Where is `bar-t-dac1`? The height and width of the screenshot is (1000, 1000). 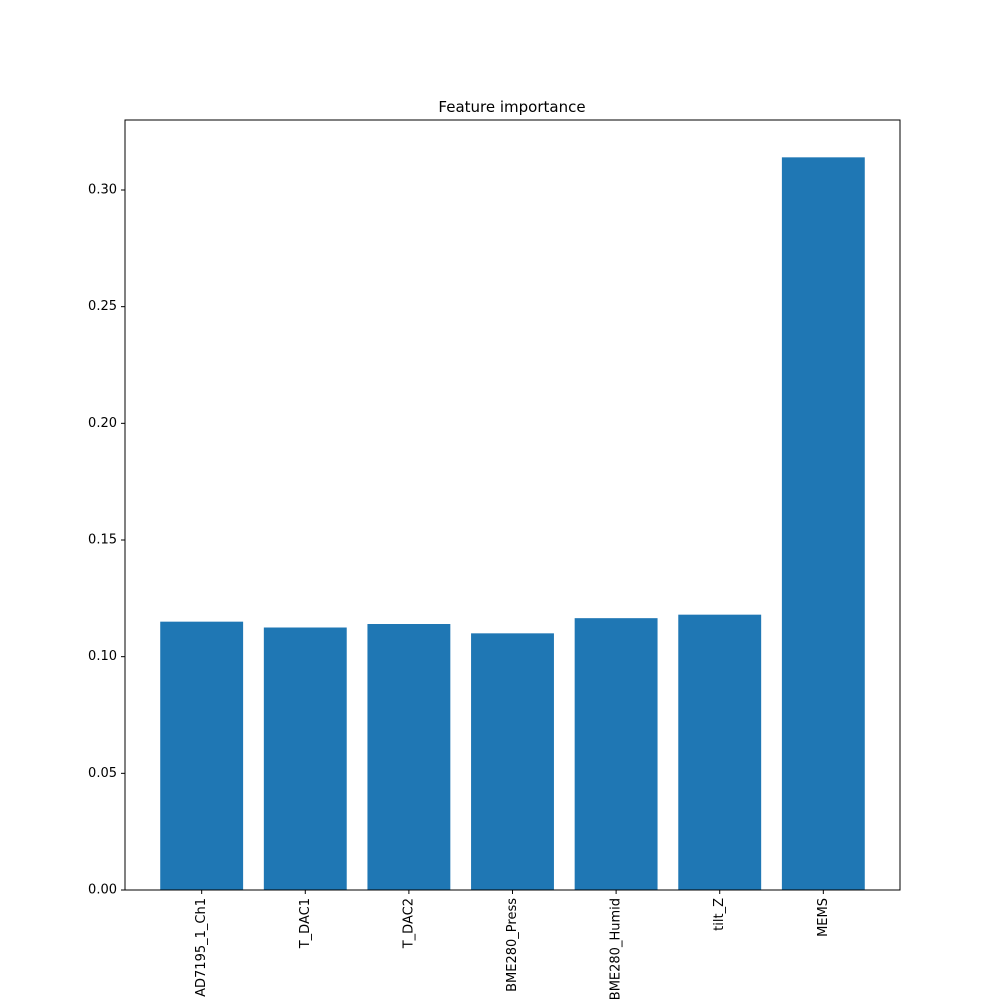 bar-t-dac1 is located at coordinates (305, 758).